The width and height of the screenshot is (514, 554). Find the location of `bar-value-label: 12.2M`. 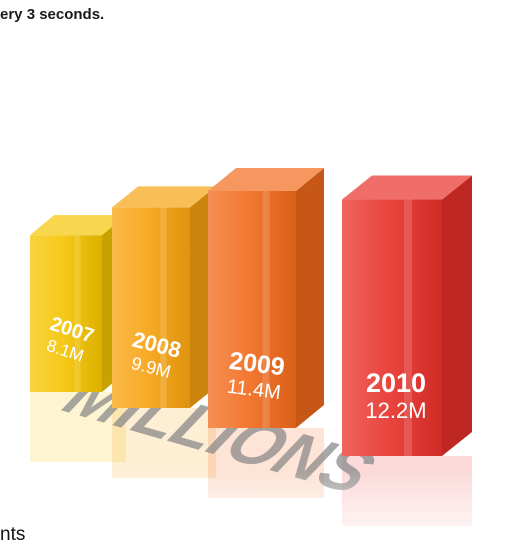

bar-value-label: 12.2M is located at coordinates (395, 410).